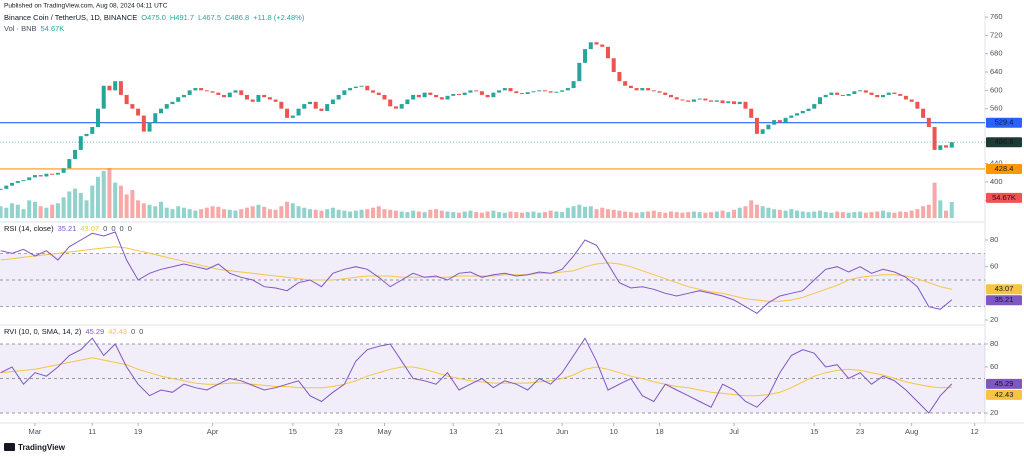 This screenshot has width=1024, height=457. What do you see at coordinates (113, 228) in the screenshot?
I see `indicator-extra: 0` at bounding box center [113, 228].